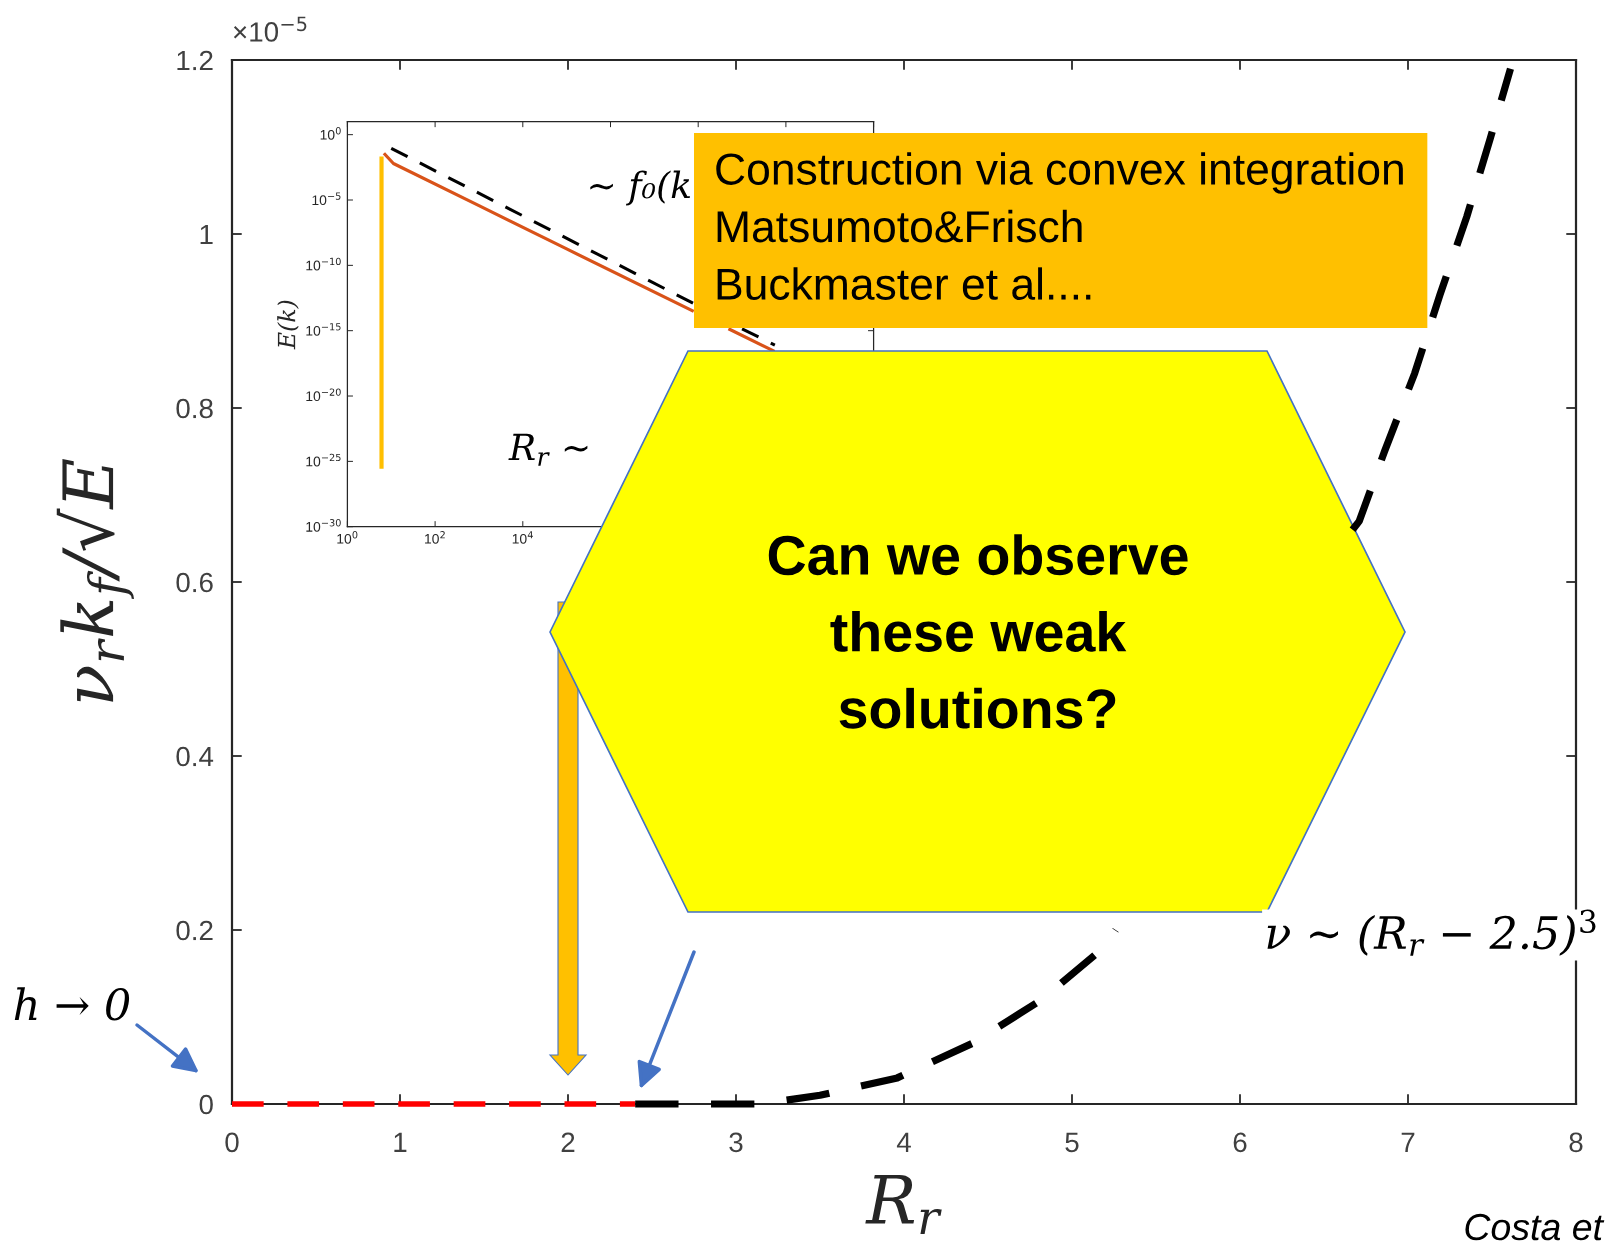  Describe the element at coordinates (978, 631) in the screenshot. I see `annotation: Can we observe these weak solutions?` at that location.